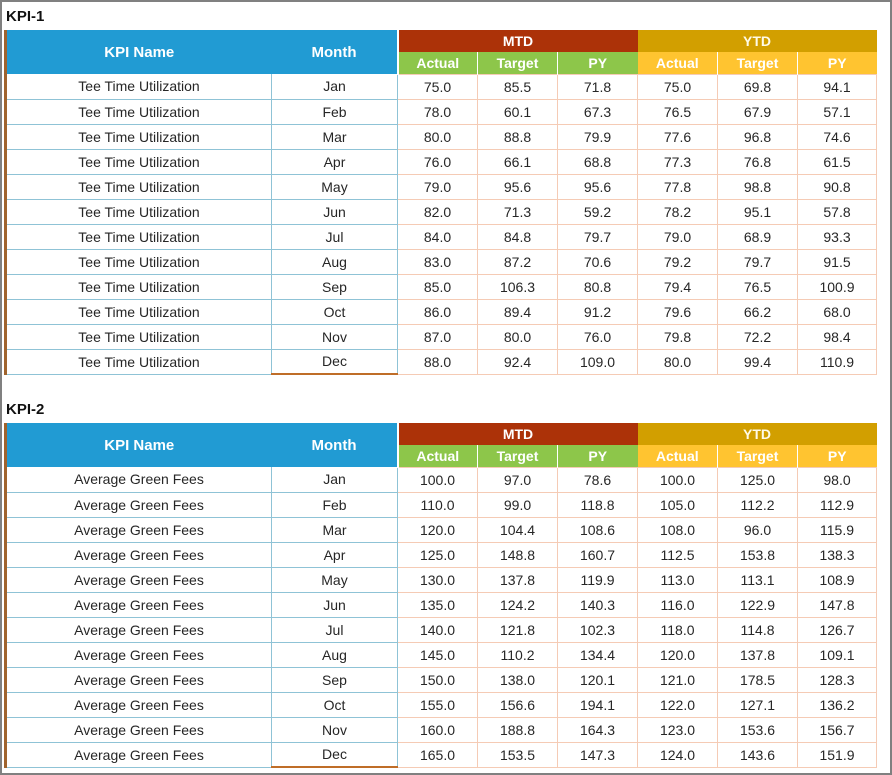  Describe the element at coordinates (677, 754) in the screenshot. I see `value-cell: 124.0` at that location.